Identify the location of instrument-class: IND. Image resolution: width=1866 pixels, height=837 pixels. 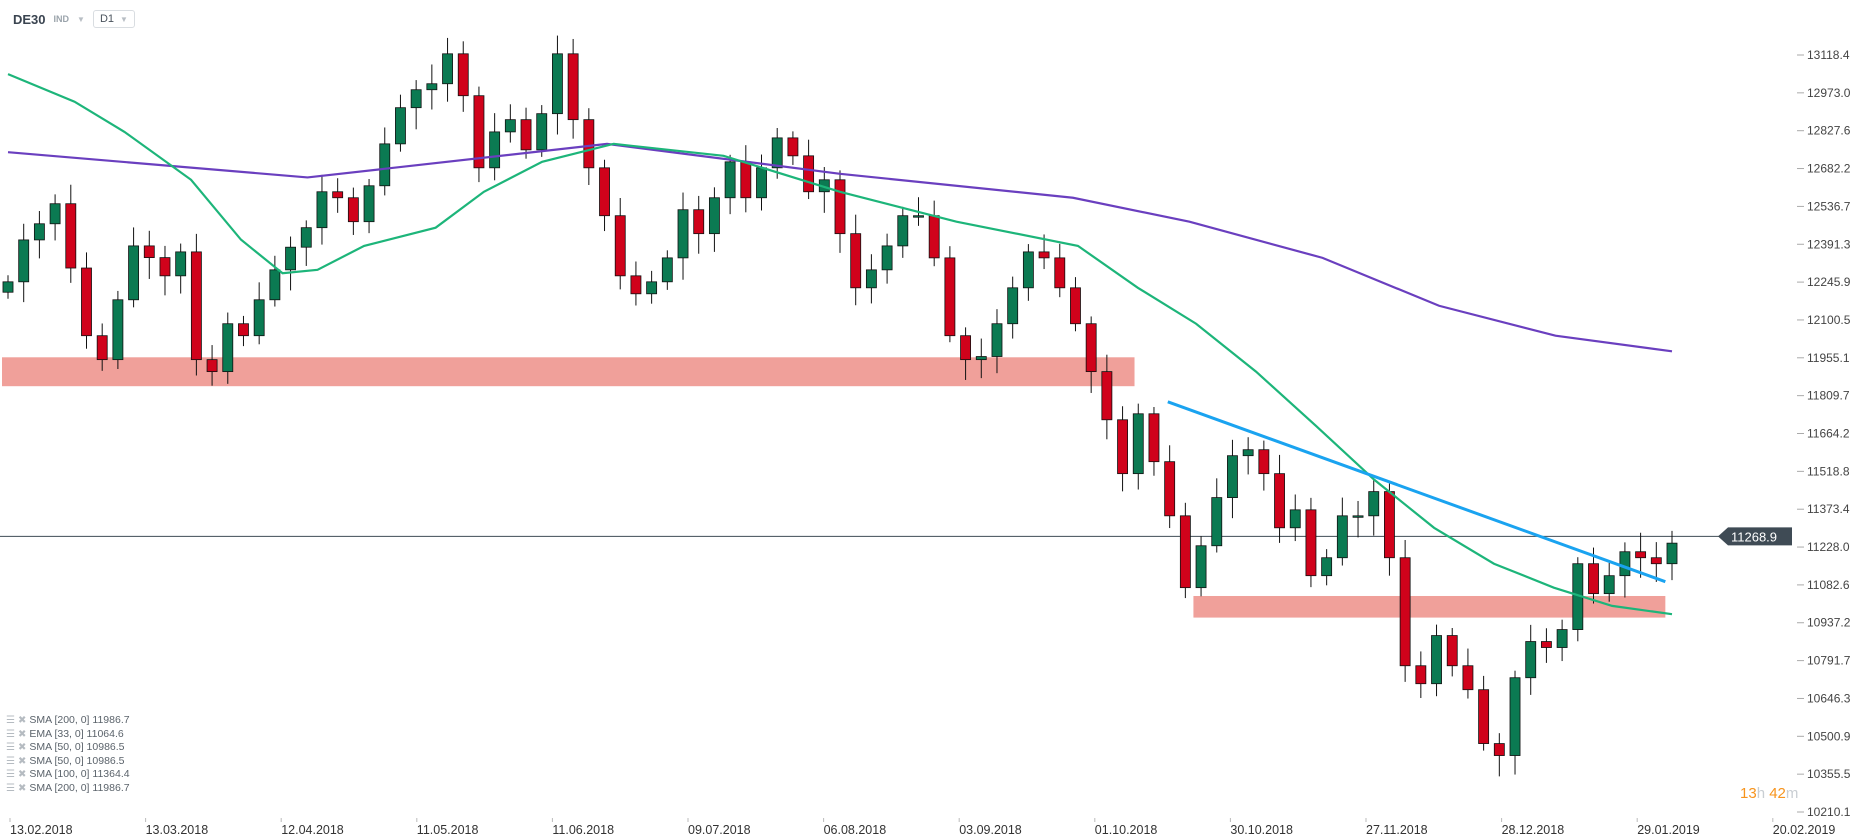
(61, 19).